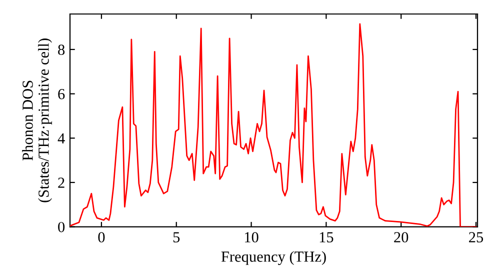 The width and height of the screenshot is (500, 280). I want to click on x-tick-label: 20, so click(401, 237).